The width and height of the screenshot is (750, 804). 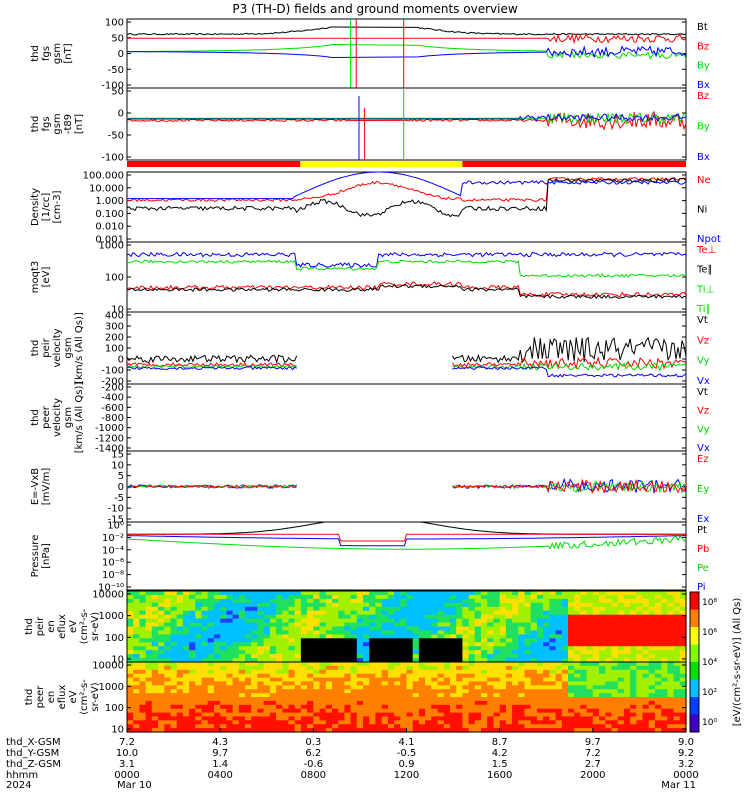 What do you see at coordinates (406, 697) in the screenshot?
I see `panel-peer_spec` at bounding box center [406, 697].